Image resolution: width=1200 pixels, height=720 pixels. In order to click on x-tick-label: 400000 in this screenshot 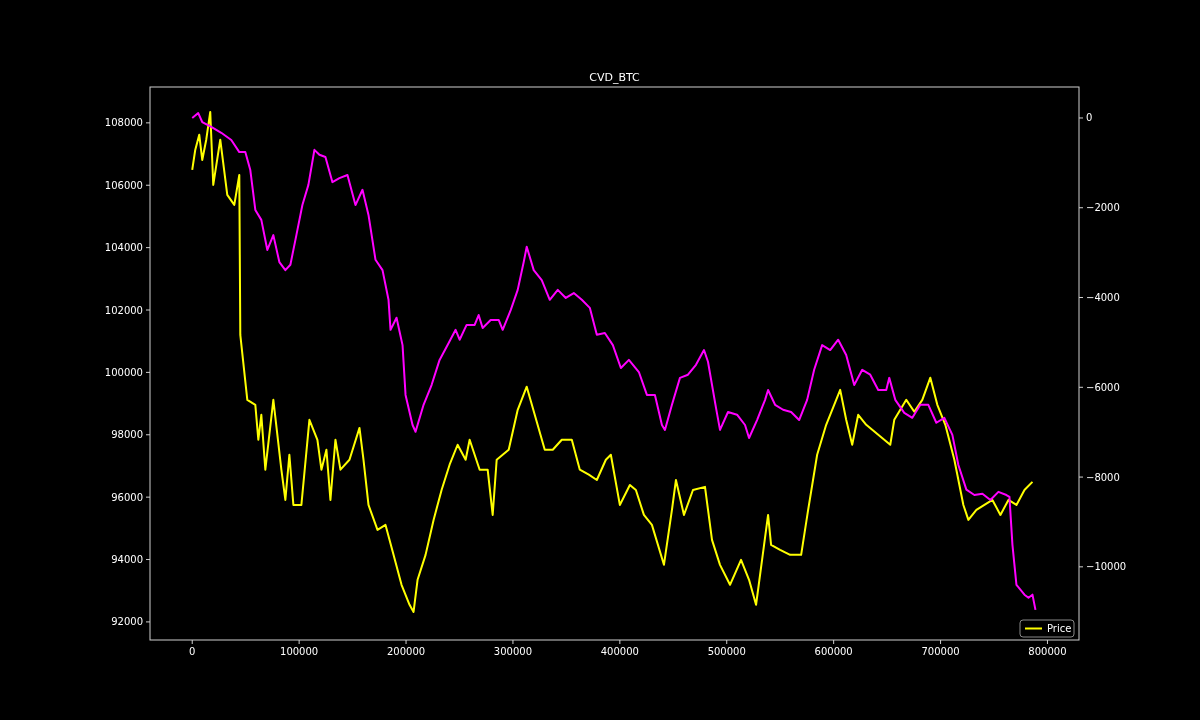, I will do `click(619, 651)`.